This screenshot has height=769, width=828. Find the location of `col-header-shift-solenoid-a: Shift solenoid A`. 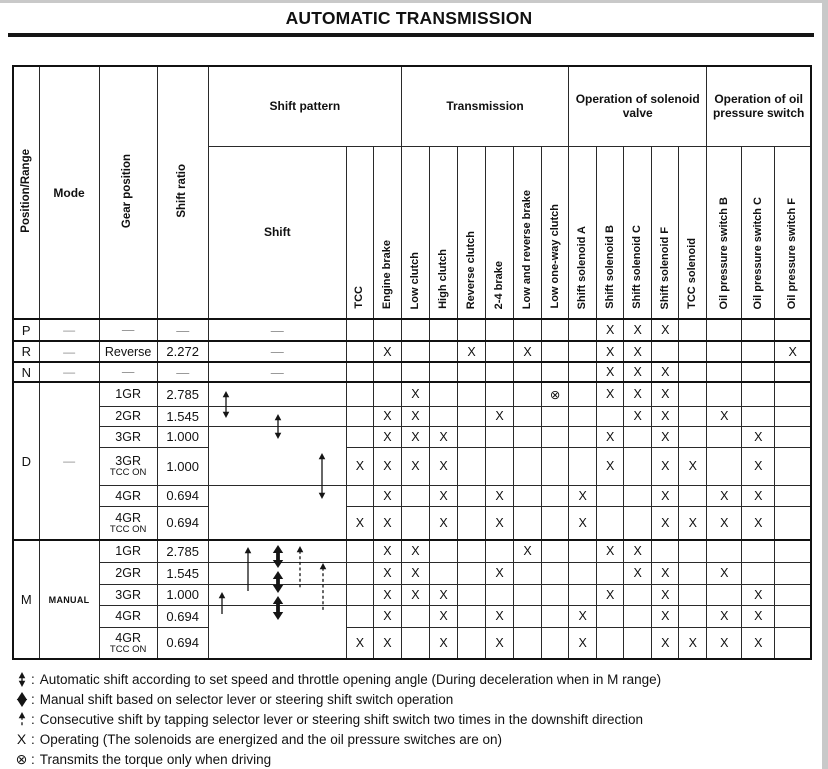

col-header-shift-solenoid-a: Shift solenoid A is located at coordinates (583, 232).